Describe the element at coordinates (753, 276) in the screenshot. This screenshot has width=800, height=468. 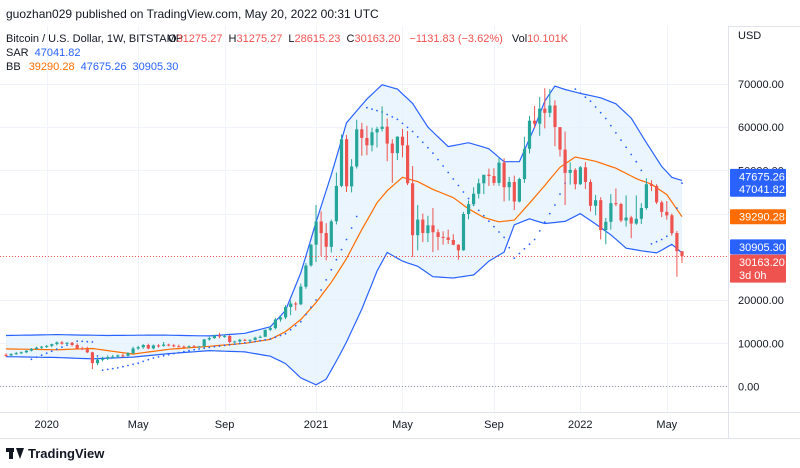
I see `price-tag-countdown: 3d 0h` at that location.